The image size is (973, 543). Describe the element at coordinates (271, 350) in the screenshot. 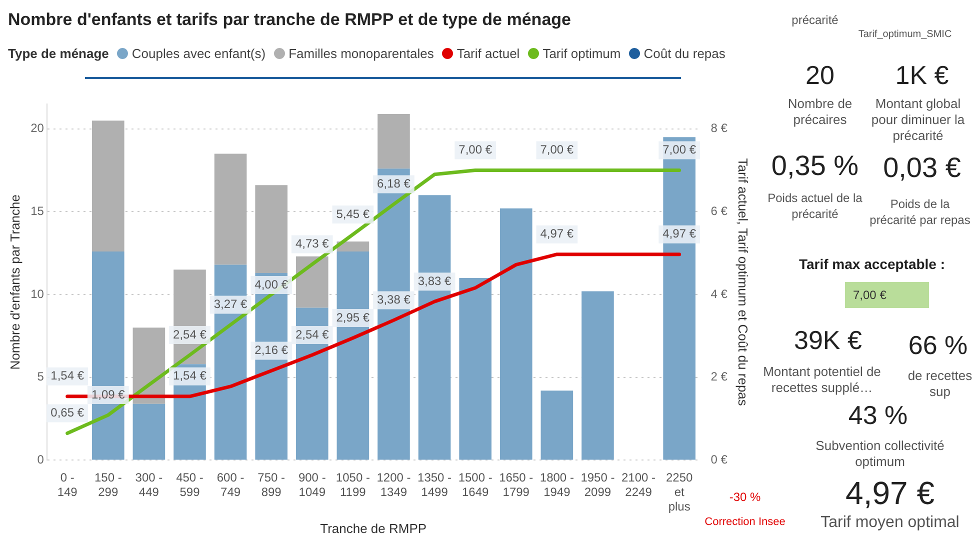

I see `data-label: 2,16 €` at that location.